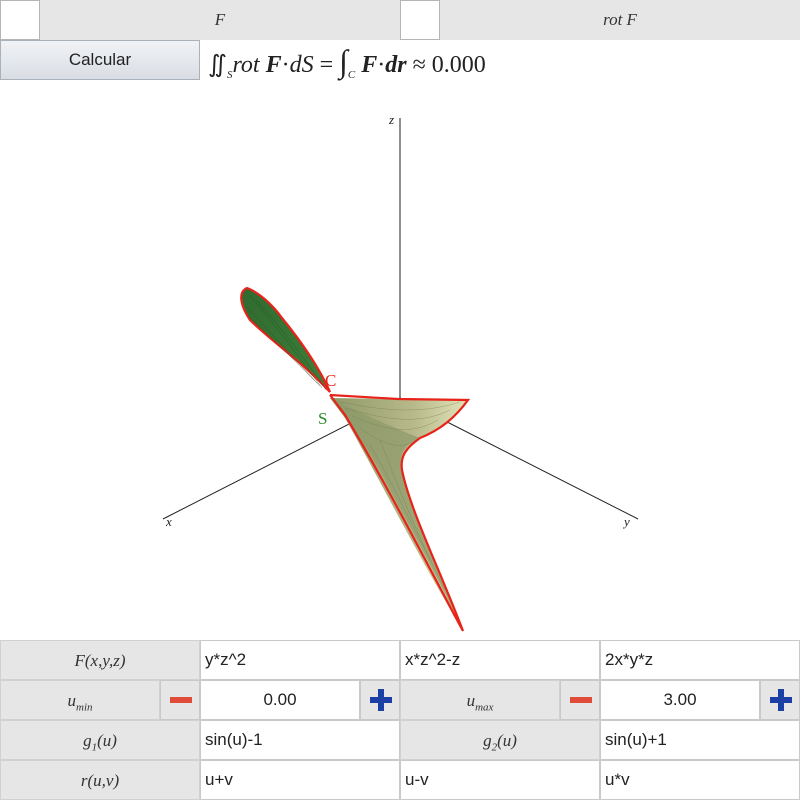 This screenshot has width=800, height=801. Describe the element at coordinates (391, 119) in the screenshot. I see `z-axis-label: z` at that location.